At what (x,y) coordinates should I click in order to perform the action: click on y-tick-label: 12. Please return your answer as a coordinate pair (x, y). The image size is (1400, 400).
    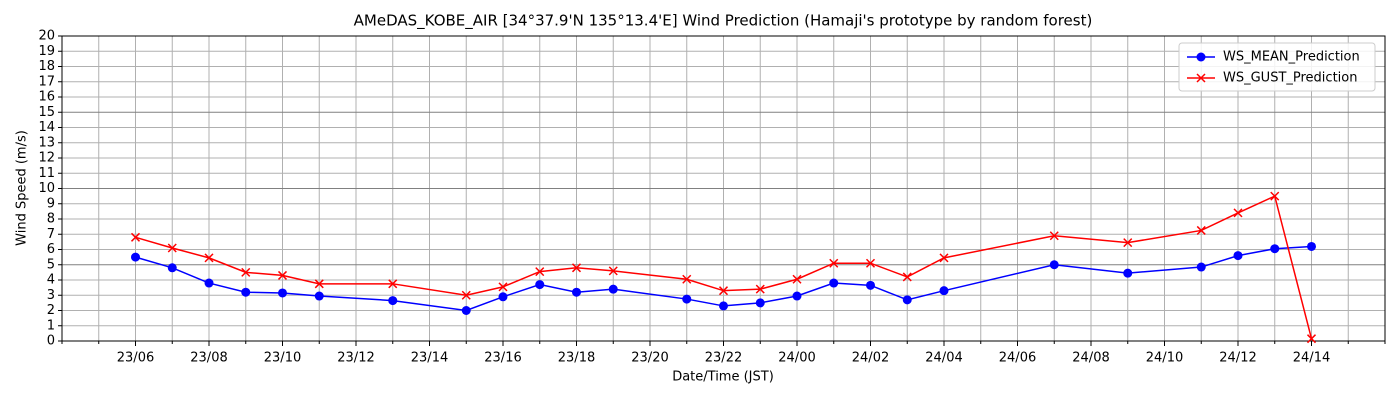
    Looking at the image, I should click on (46, 158).